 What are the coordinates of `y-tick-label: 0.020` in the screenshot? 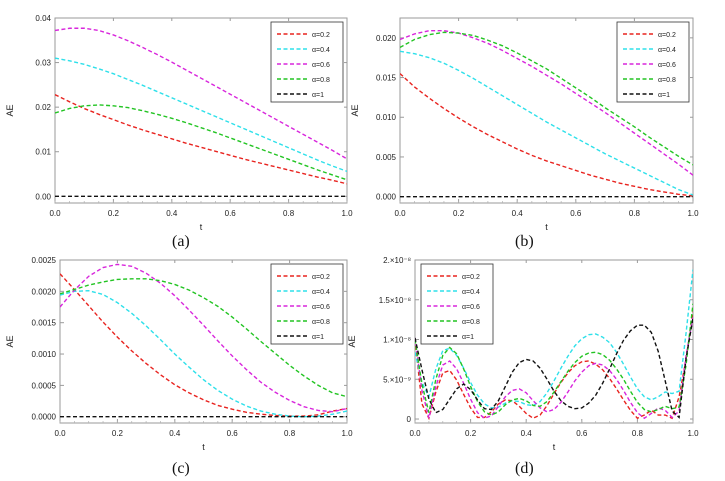 It's located at (386, 38).